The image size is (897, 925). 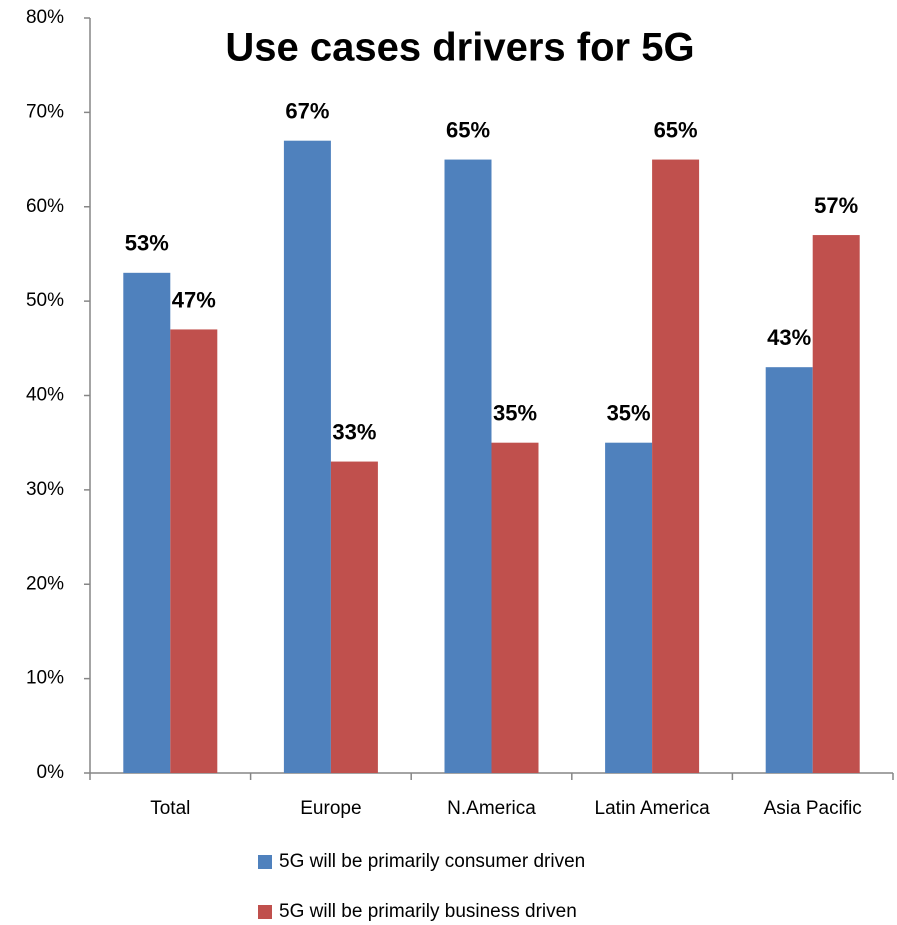 What do you see at coordinates (51, 772) in the screenshot?
I see `y-tick-label: 0%` at bounding box center [51, 772].